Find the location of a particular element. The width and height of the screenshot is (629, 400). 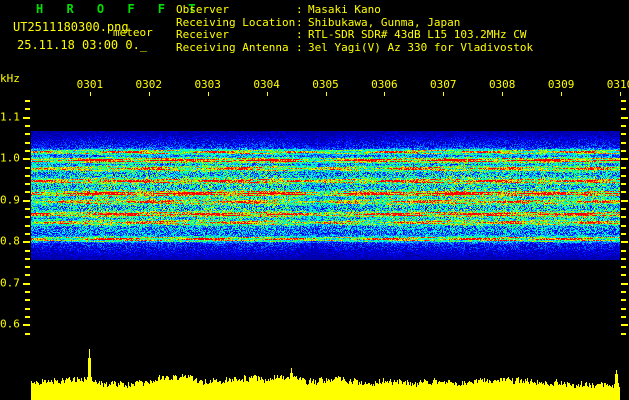

metadata-key: Receiving Antenna is located at coordinates (232, 47).